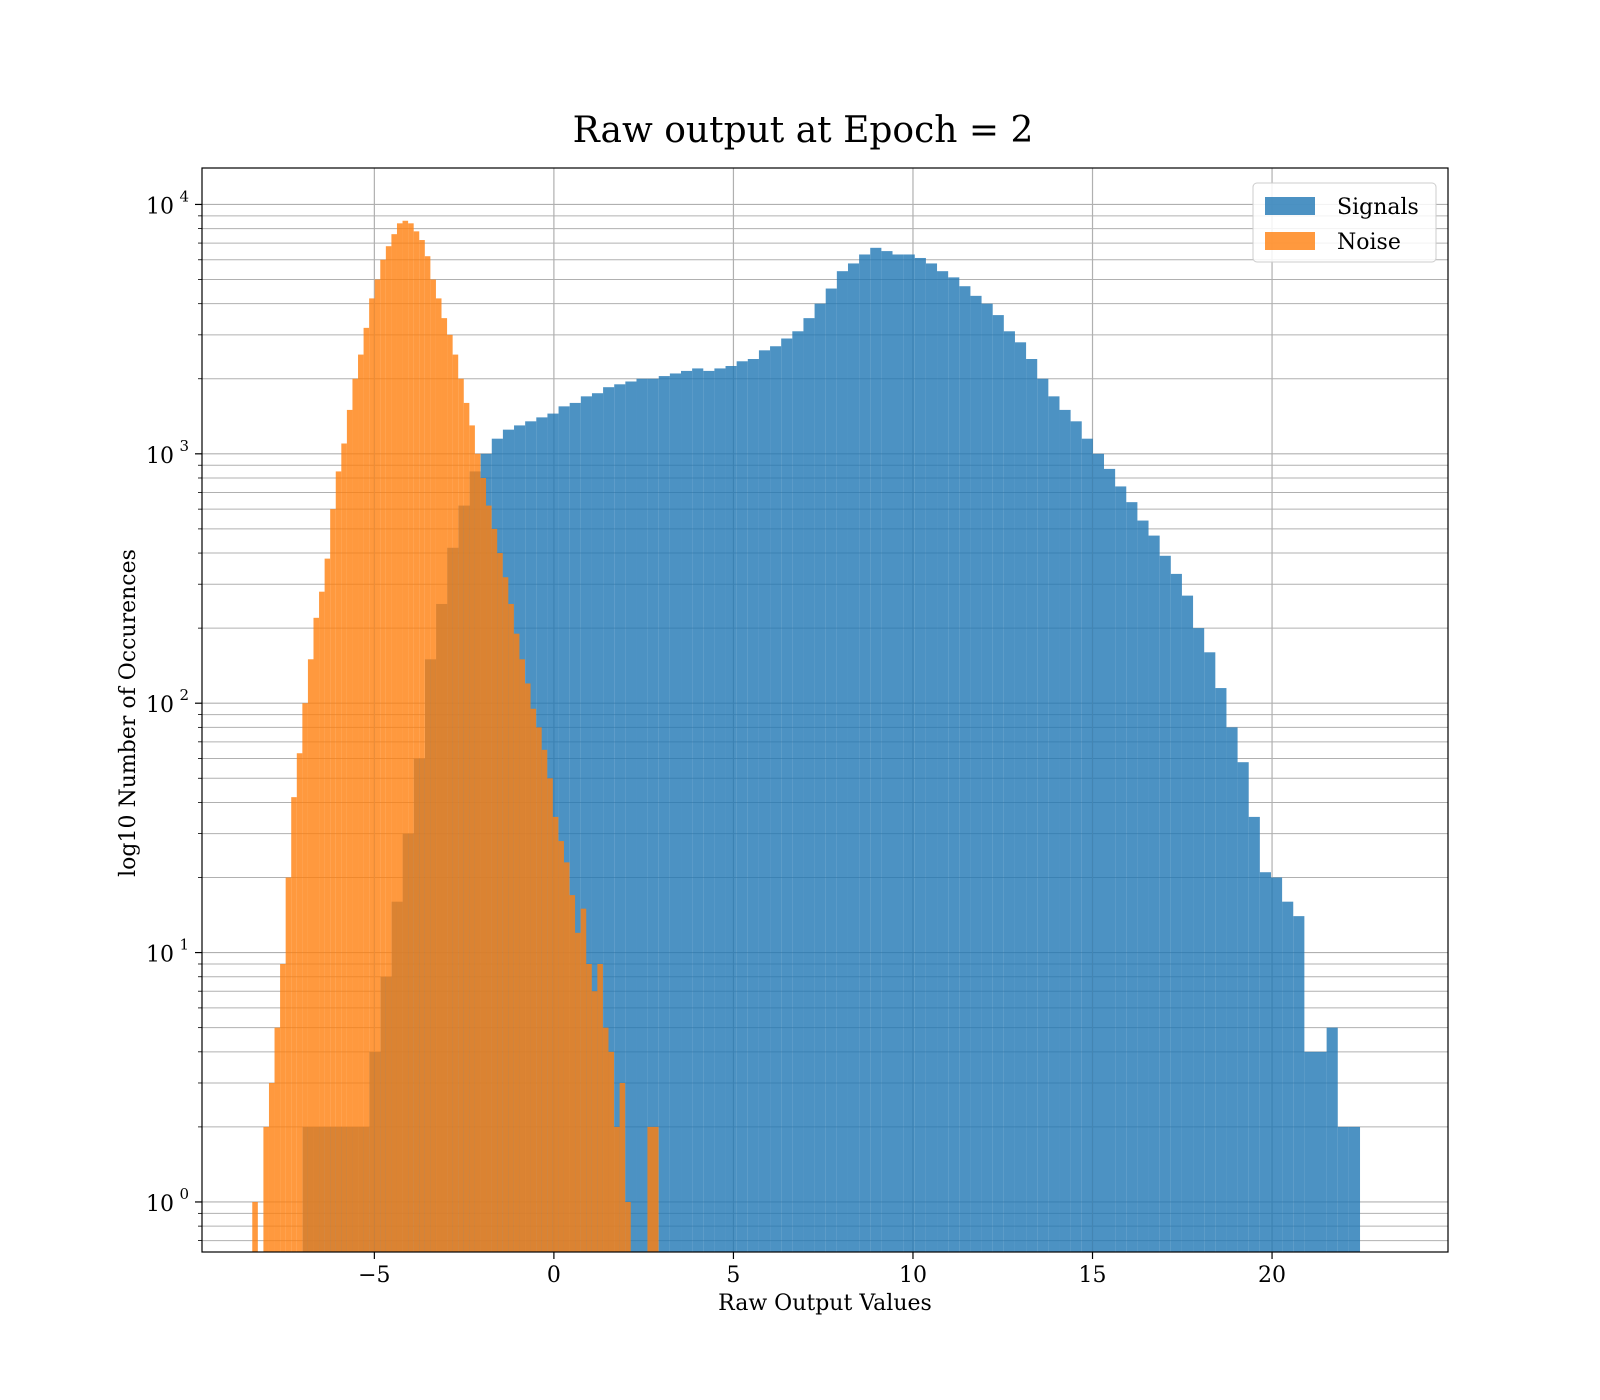  What do you see at coordinates (1344, 222) in the screenshot?
I see `legend: Signals Noise` at bounding box center [1344, 222].